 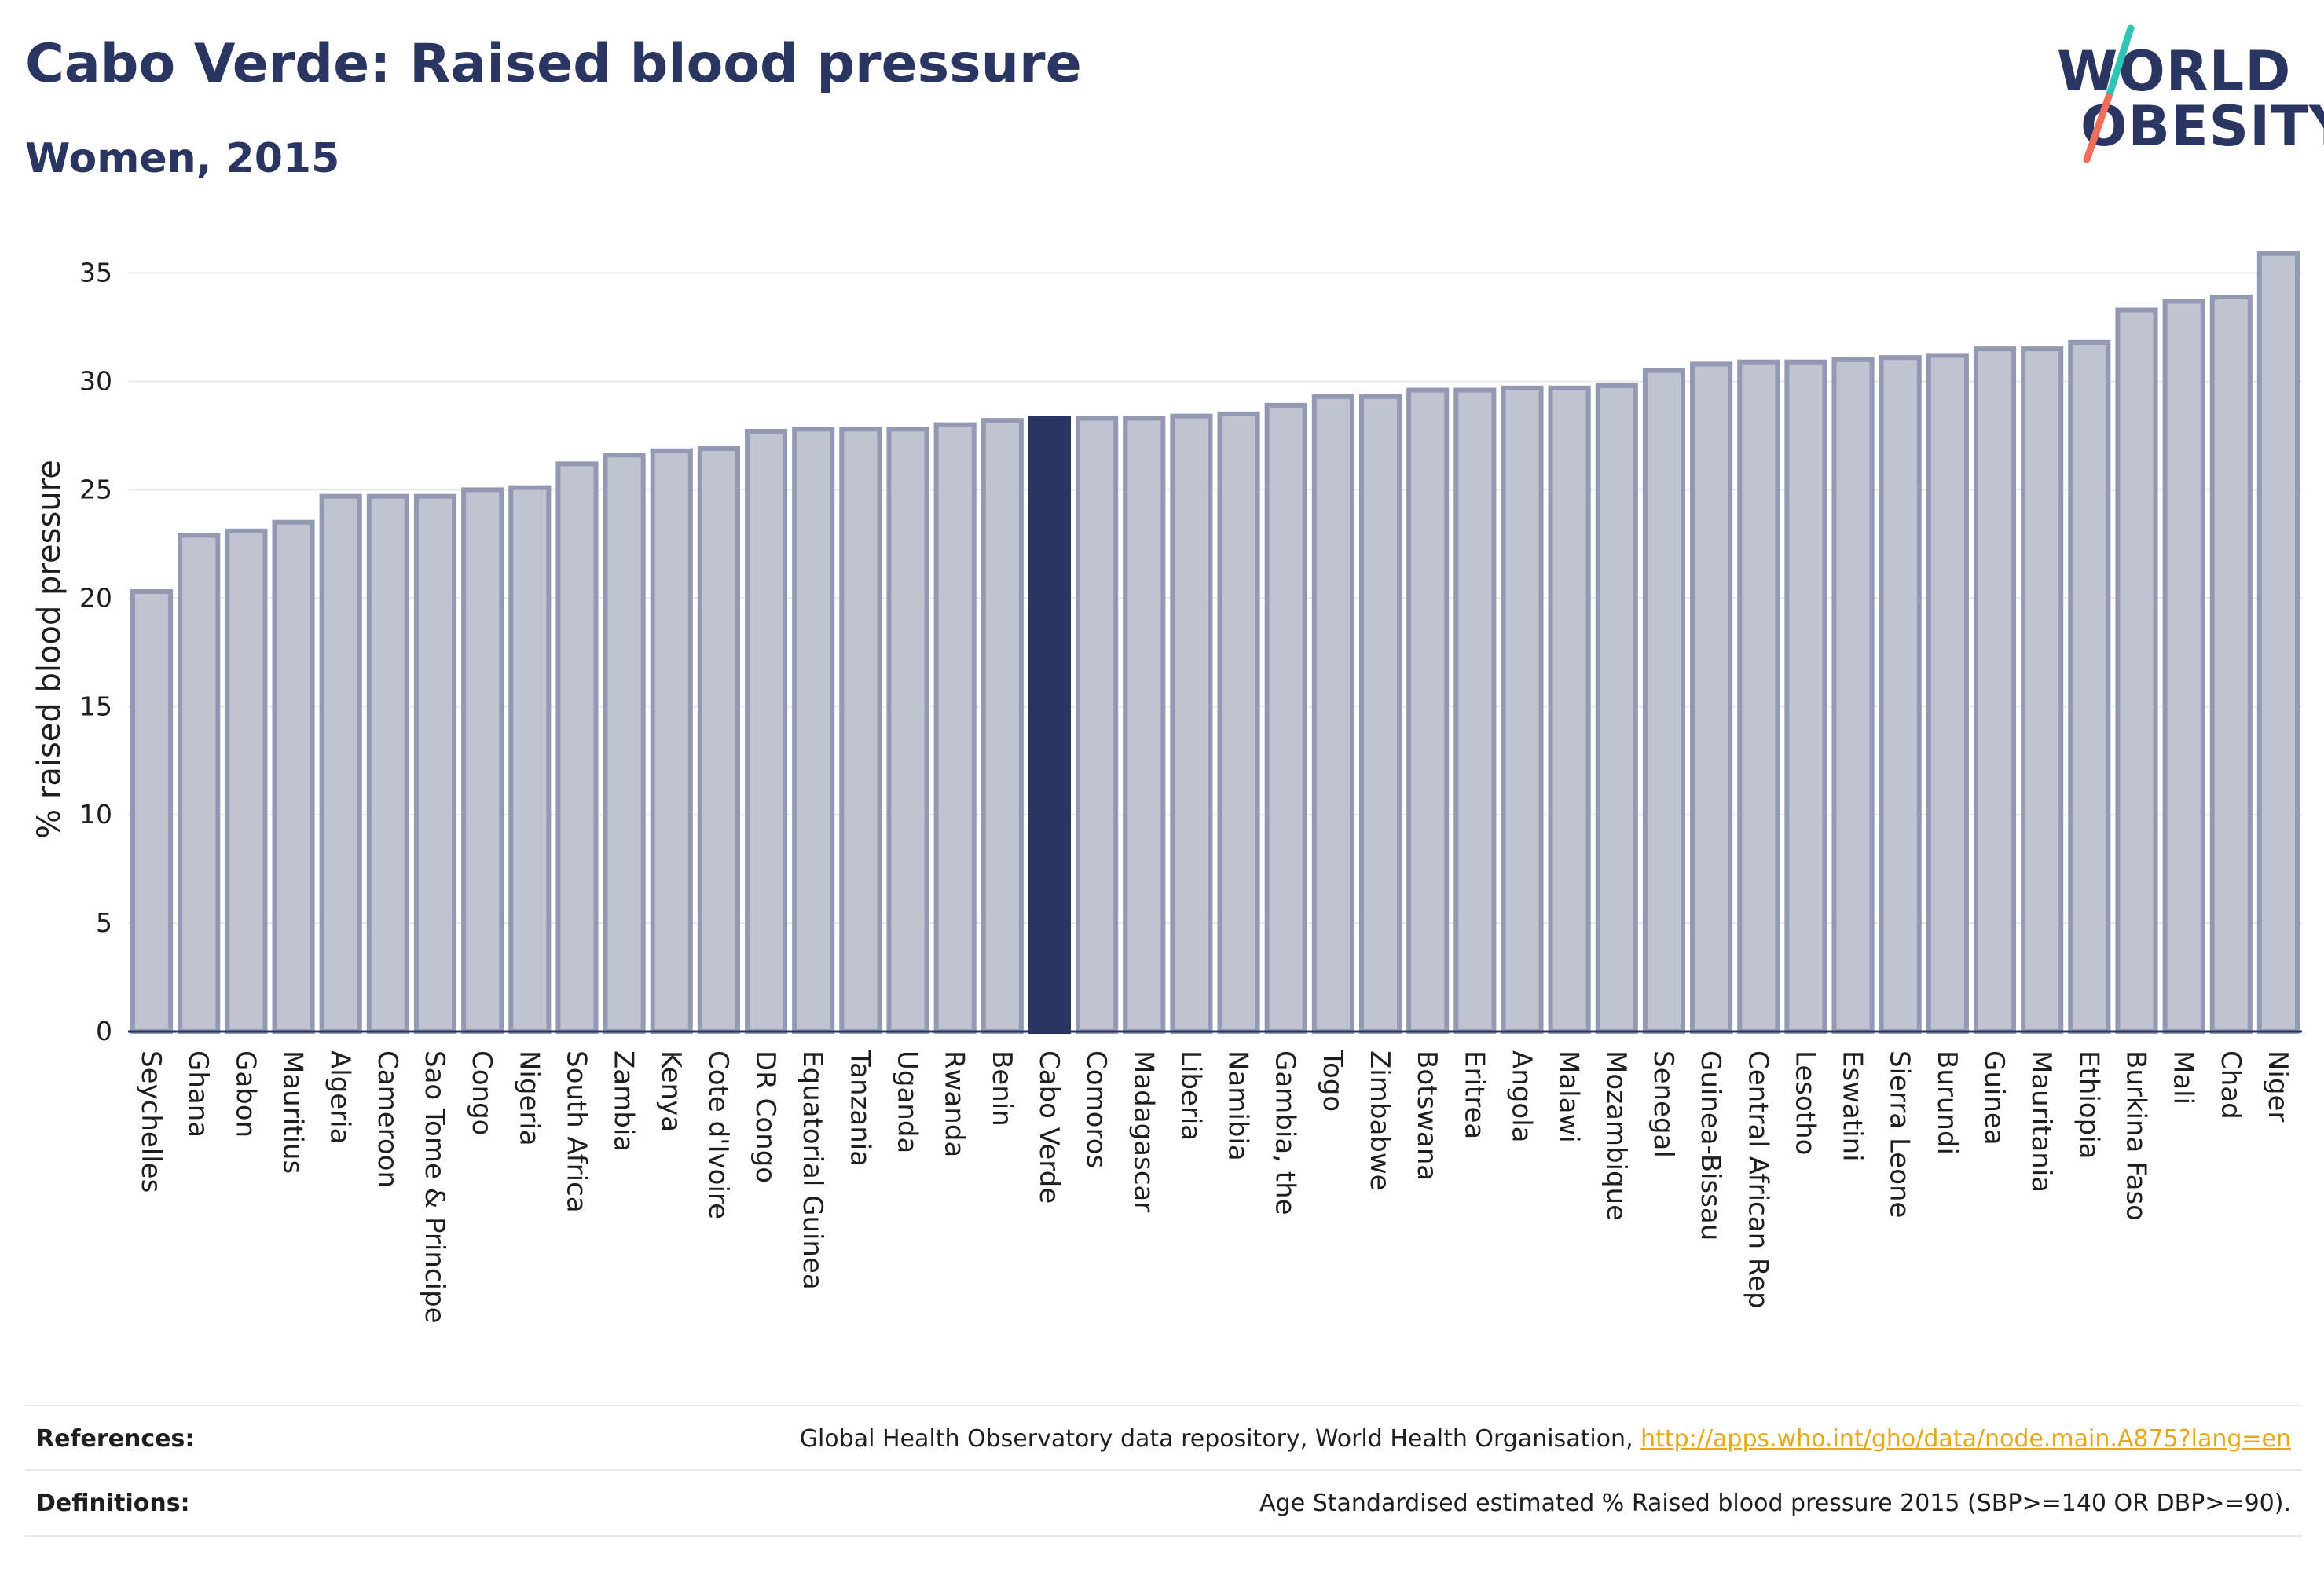 I want to click on x-tick-label: Cameroon, so click(x=387, y=1119).